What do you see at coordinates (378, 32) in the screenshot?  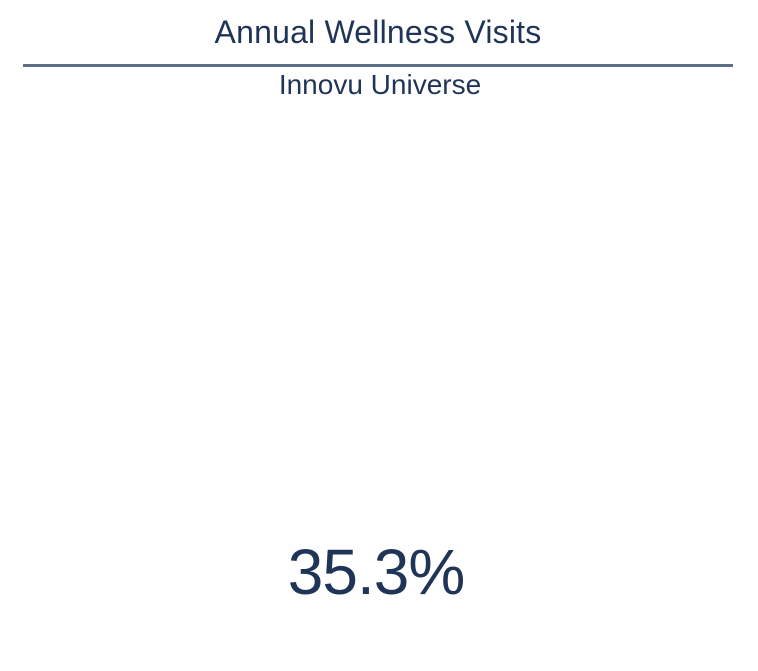 I see `card-title: Annual Wellness Visits` at bounding box center [378, 32].